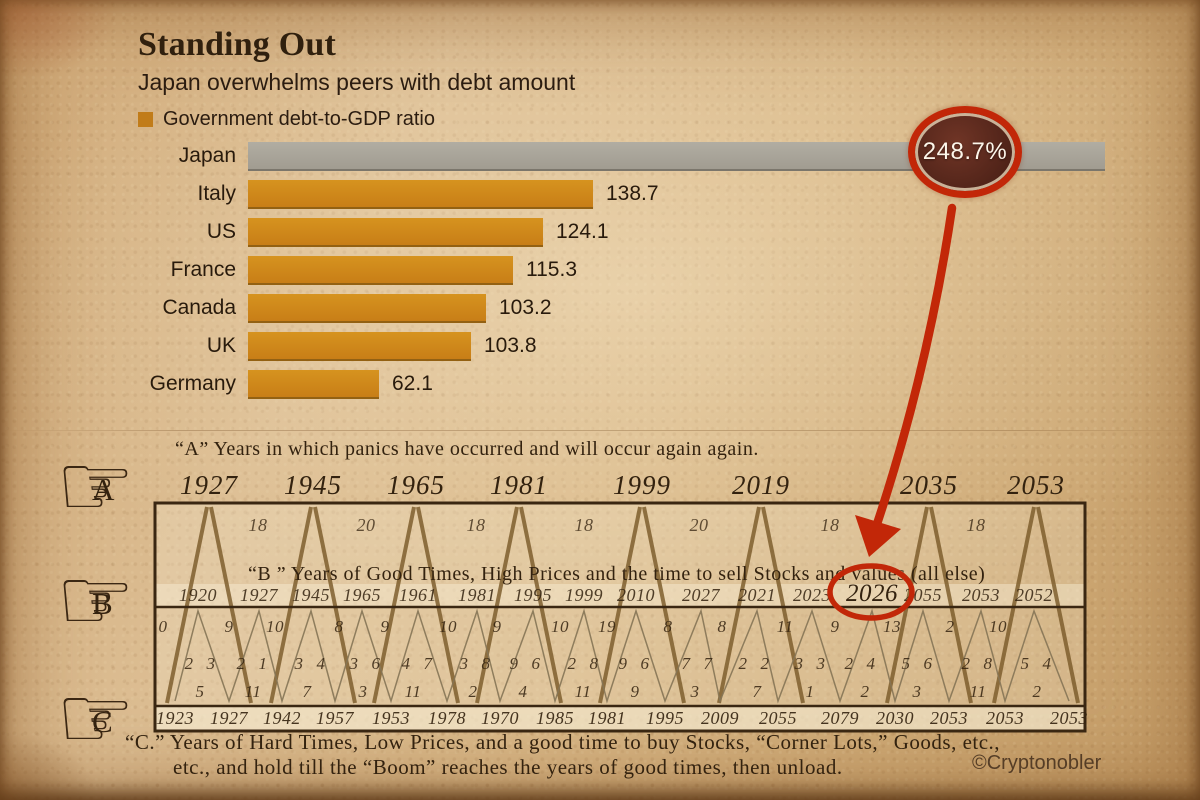 This screenshot has width=1200, height=800. I want to click on cycle-number-pair: 9, so click(514, 663).